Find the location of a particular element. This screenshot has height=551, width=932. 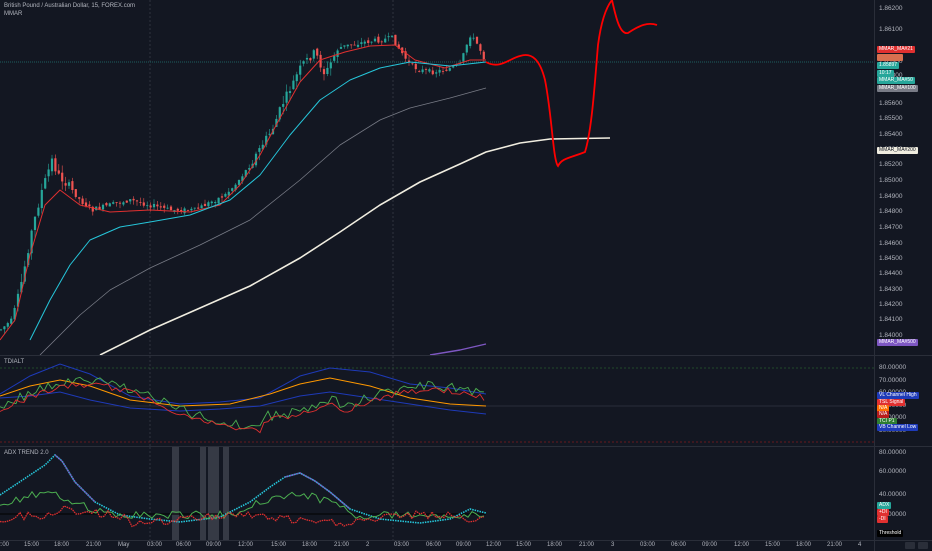

adx-tick-label: 20.00000 is located at coordinates (893, 514).